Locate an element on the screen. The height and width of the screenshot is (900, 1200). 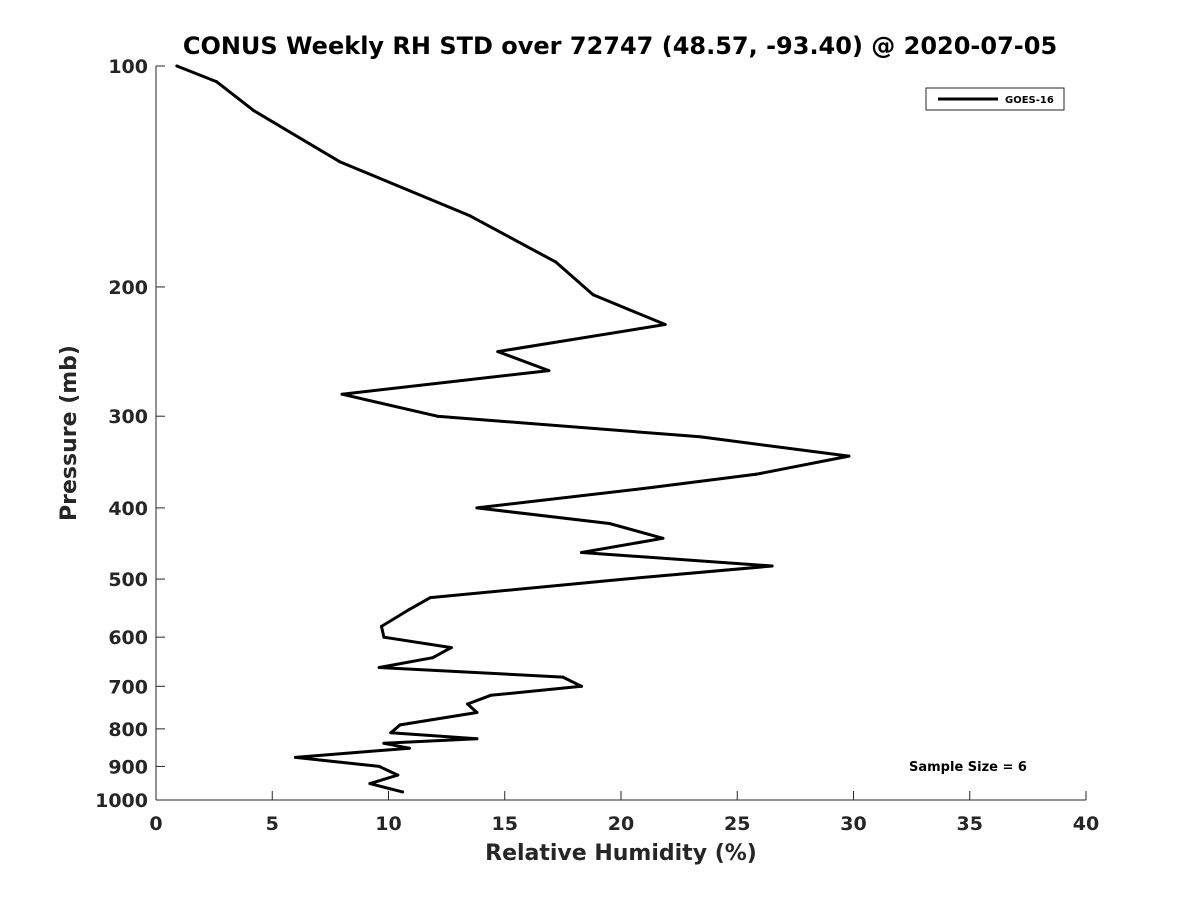
y-tick-label-500: 500 is located at coordinates (128, 580).